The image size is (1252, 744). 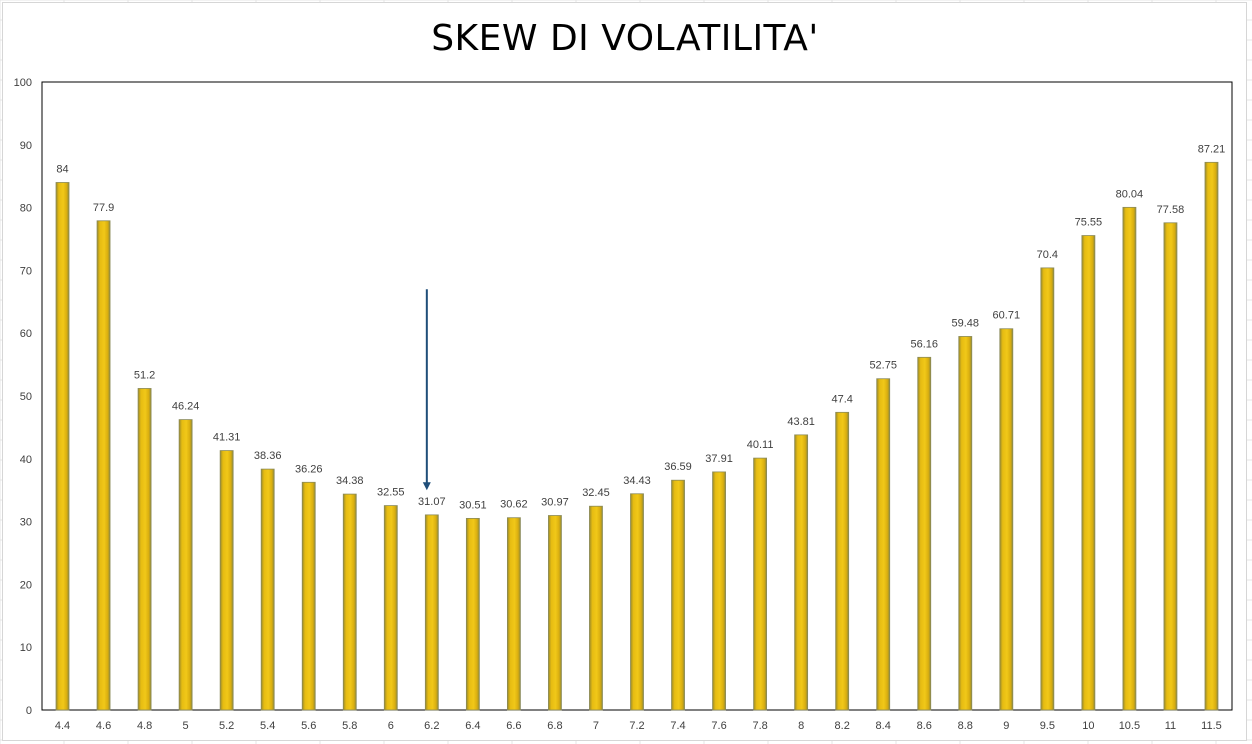 I want to click on data-label: 41.31, so click(x=227, y=438).